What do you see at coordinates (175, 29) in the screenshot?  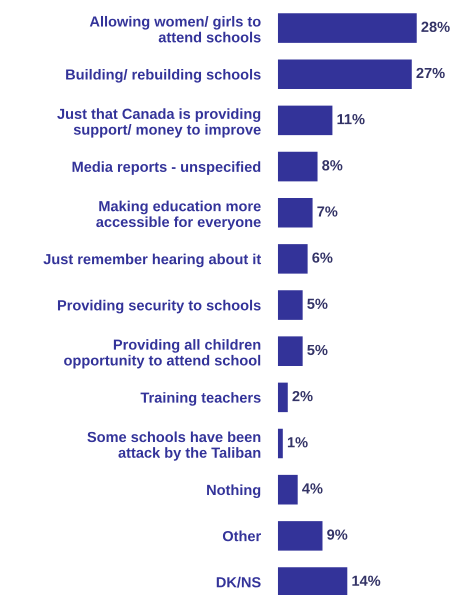 I see `y-tick-label: Allowing women/ girls to attend schools` at bounding box center [175, 29].